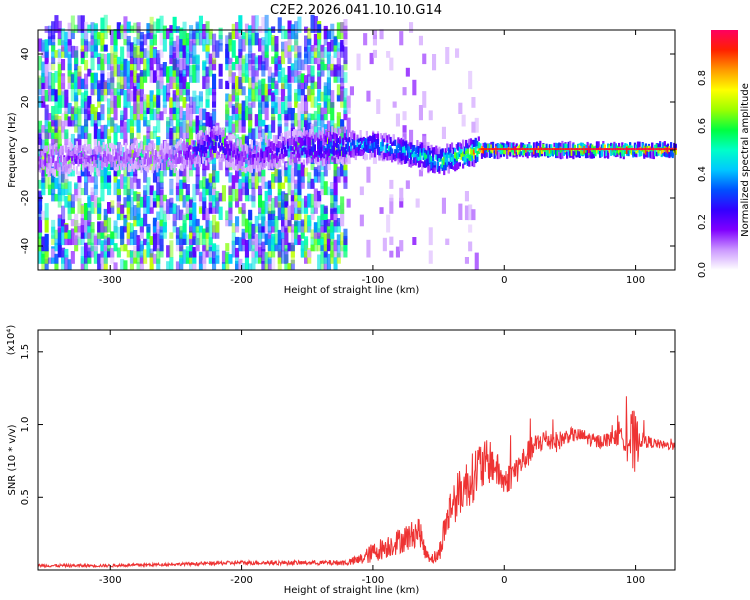  I want to click on spectrogram-y-tick-label: 20, so click(25, 102).